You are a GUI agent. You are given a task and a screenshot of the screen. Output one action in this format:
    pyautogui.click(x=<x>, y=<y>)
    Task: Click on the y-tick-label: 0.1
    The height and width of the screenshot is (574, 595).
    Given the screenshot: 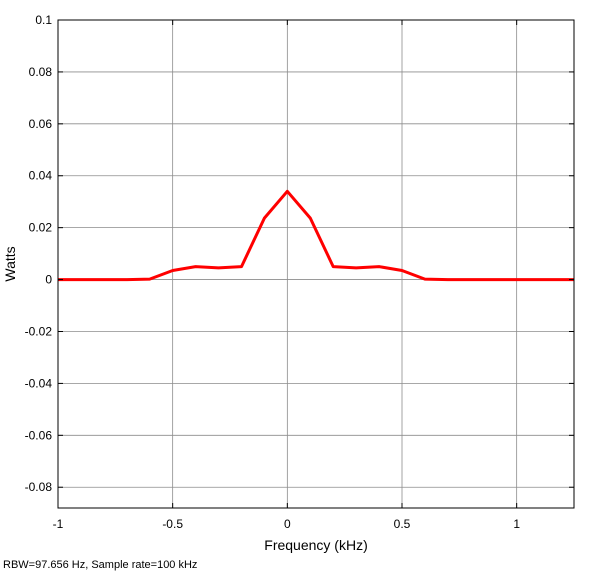 What is the action you would take?
    pyautogui.click(x=43, y=20)
    